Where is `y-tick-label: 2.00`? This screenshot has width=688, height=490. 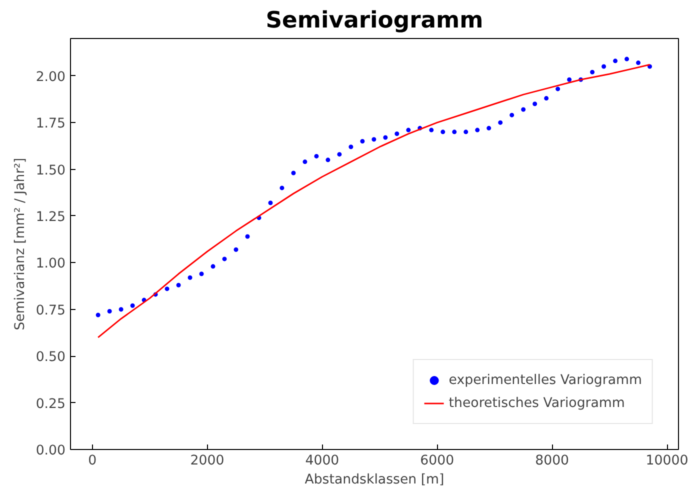
y-tick-label: 2.00 is located at coordinates (51, 77).